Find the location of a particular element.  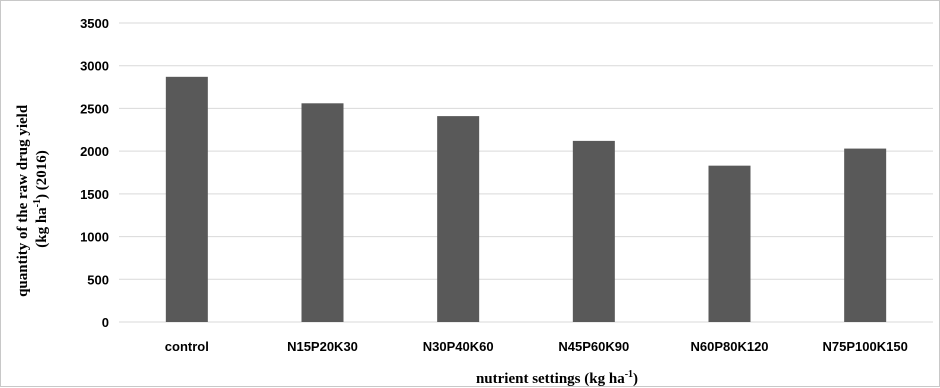

y-axis-title-line2: (kg ha is located at coordinates (42, 227).